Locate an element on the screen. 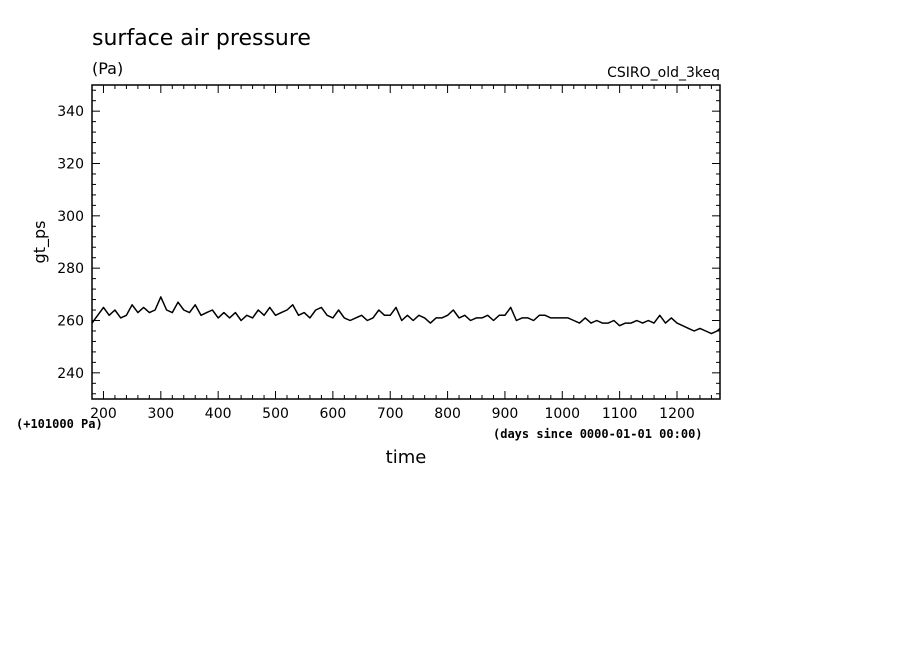  x-tick-label: 1200 is located at coordinates (677, 414).